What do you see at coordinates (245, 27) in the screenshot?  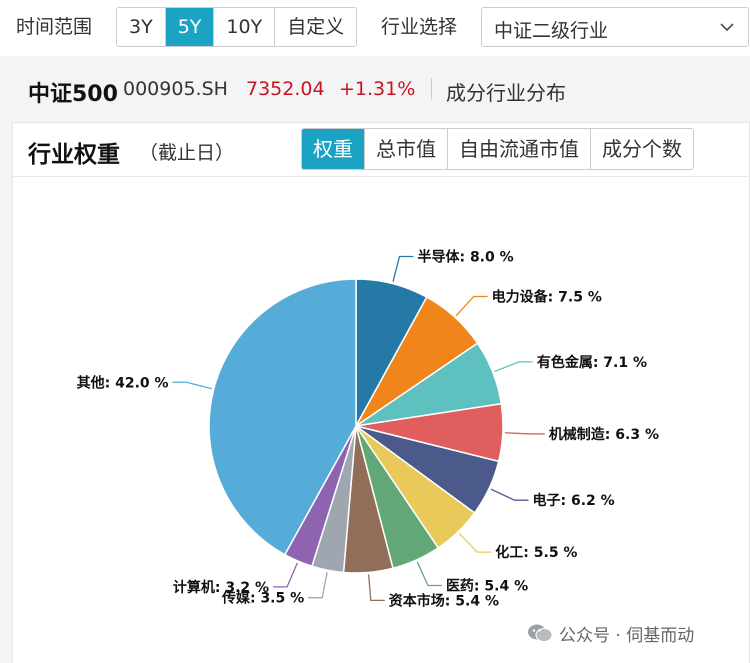 I see `time-option-10y: 10Y` at bounding box center [245, 27].